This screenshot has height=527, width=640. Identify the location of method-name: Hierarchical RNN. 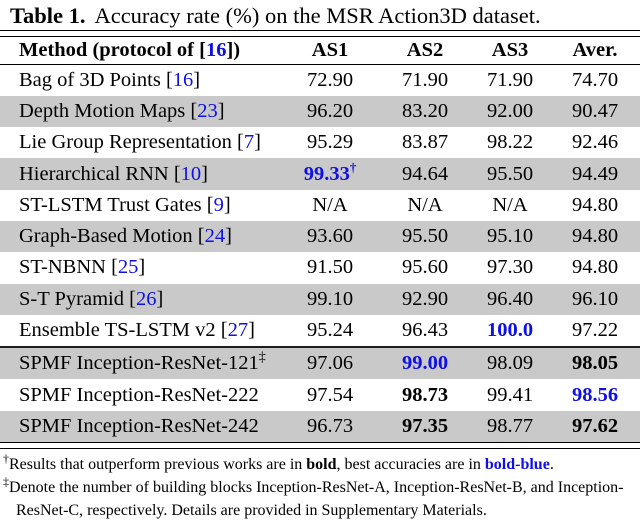
(94, 173).